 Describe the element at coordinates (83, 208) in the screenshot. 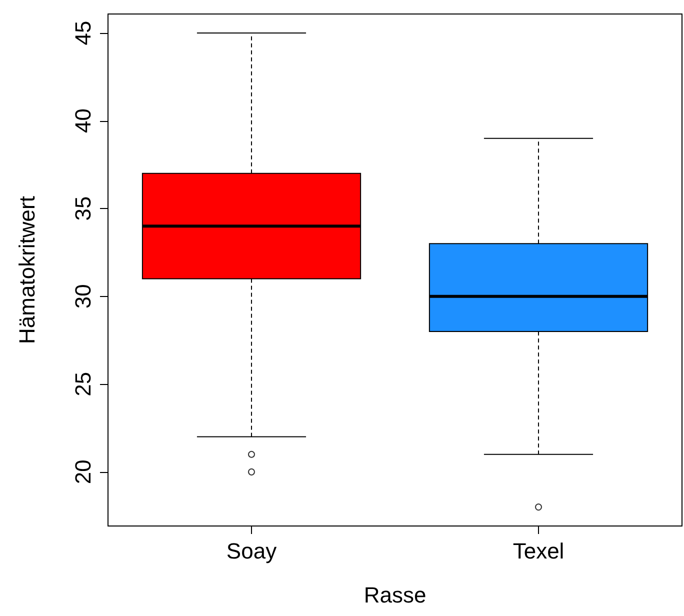

I see `y-tick-label: 35` at that location.